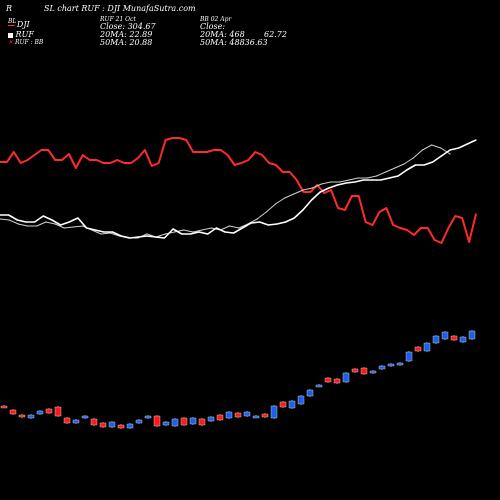 This screenshot has height=500, width=500. Describe the element at coordinates (29, 42) in the screenshot. I see `legend-ratio-label: RUF : BB` at that location.